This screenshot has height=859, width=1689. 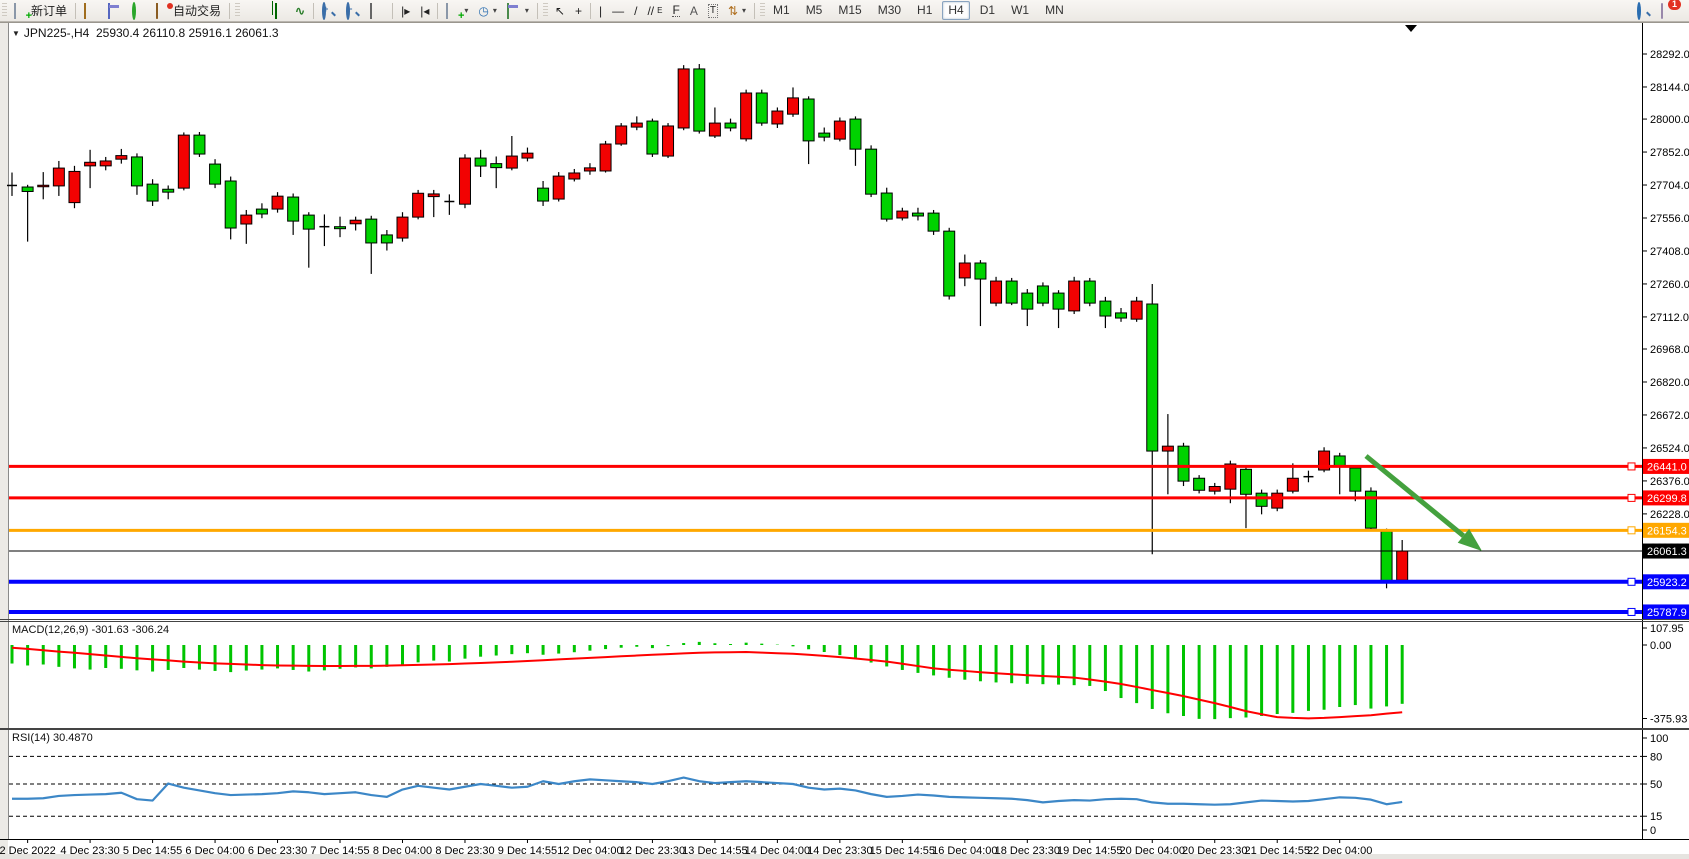 What do you see at coordinates (1277, 849) in the screenshot?
I see `time-tick-label: 21 Dec 14:55` at bounding box center [1277, 849].